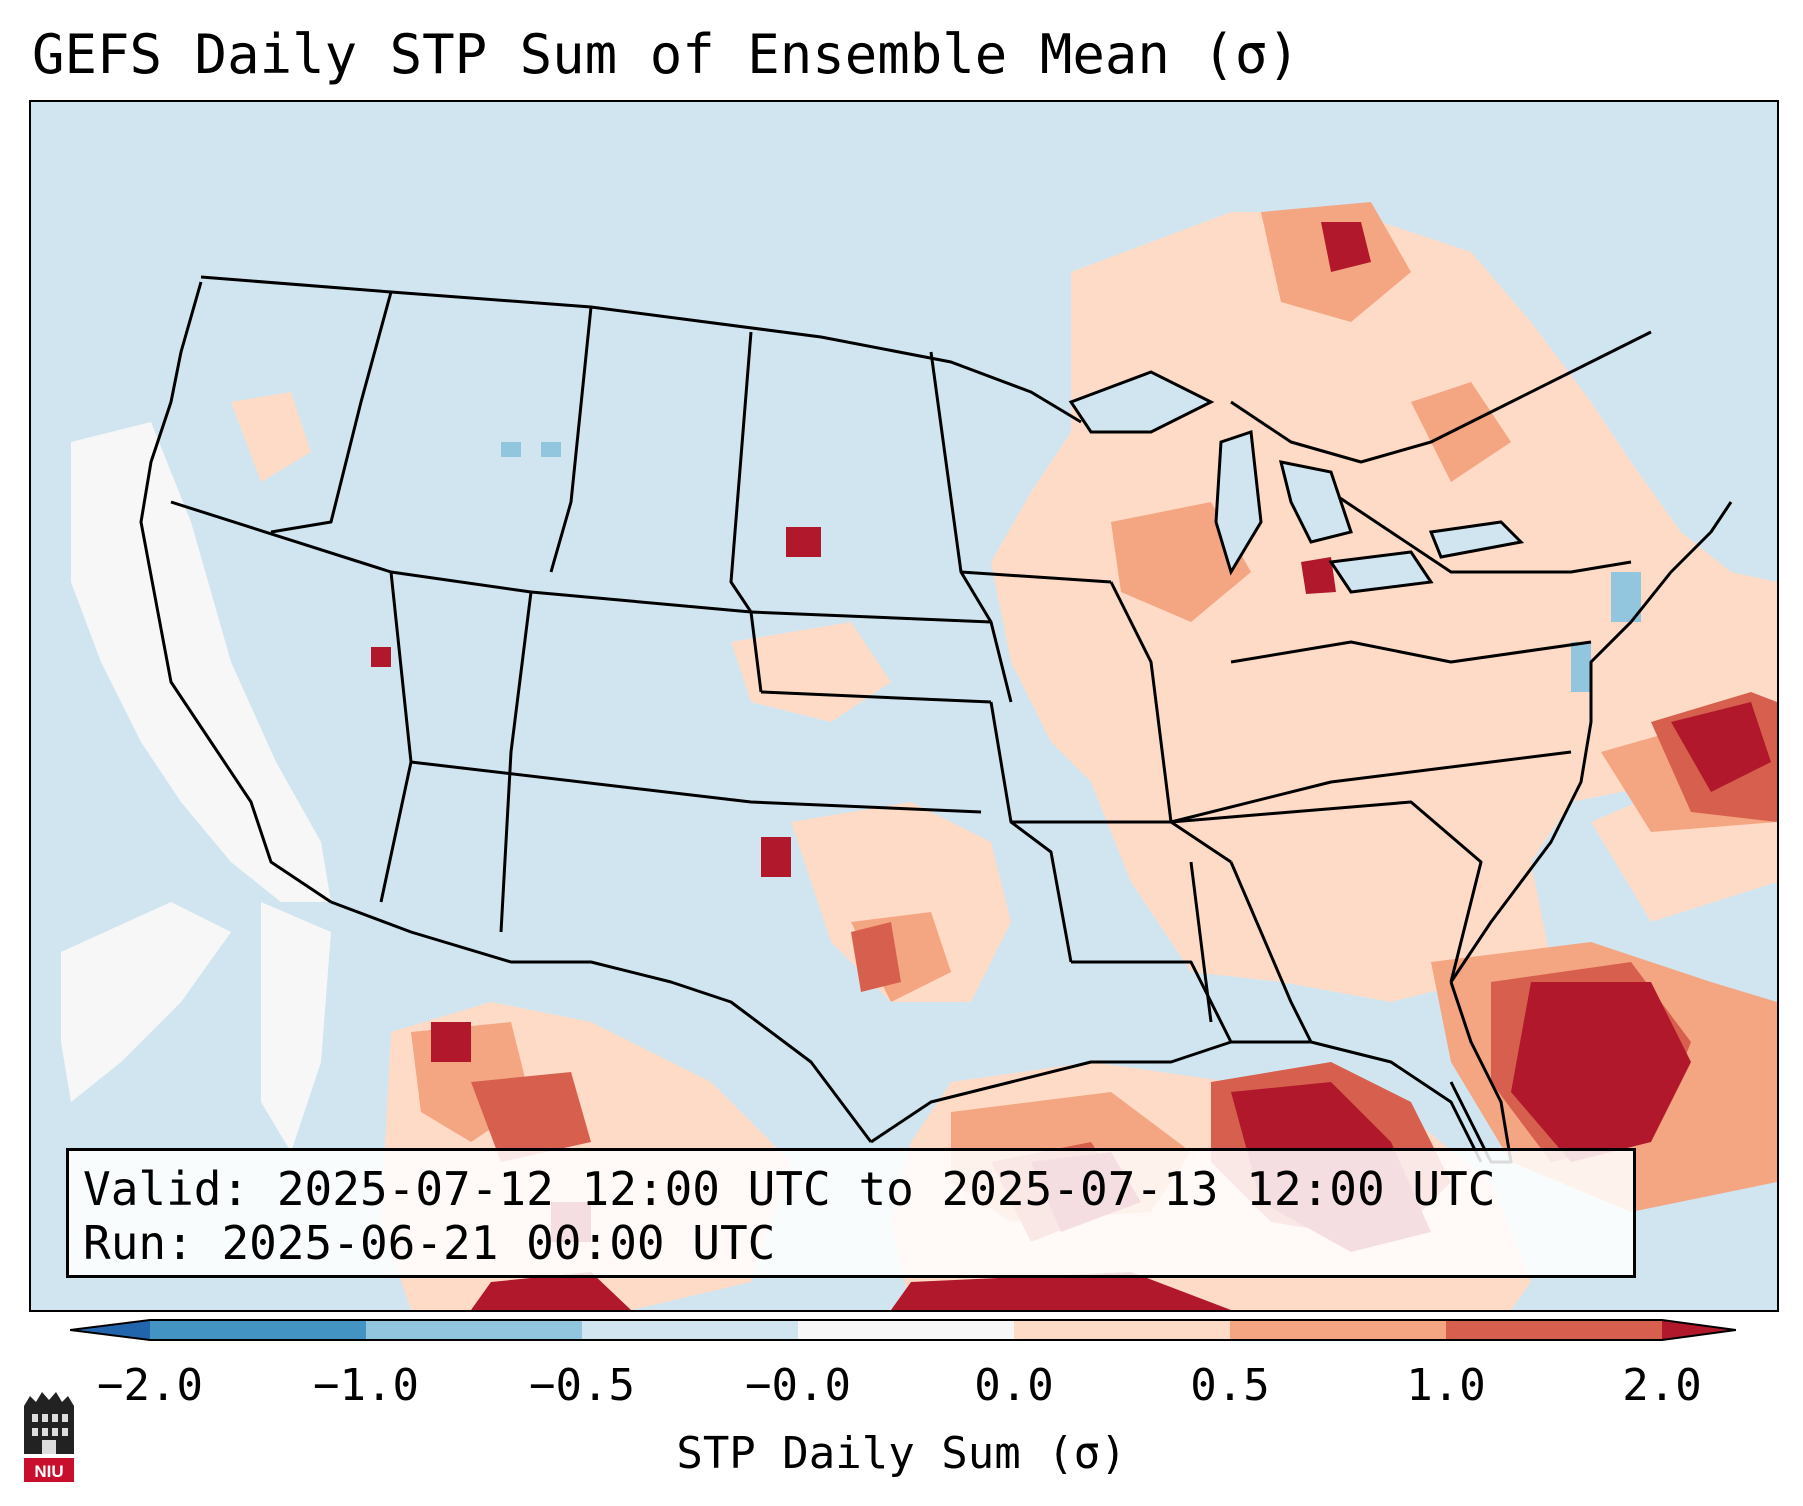 The height and width of the screenshot is (1506, 1803). Describe the element at coordinates (798, 1385) in the screenshot. I see `colorbar-tick-label: −0.0` at that location.